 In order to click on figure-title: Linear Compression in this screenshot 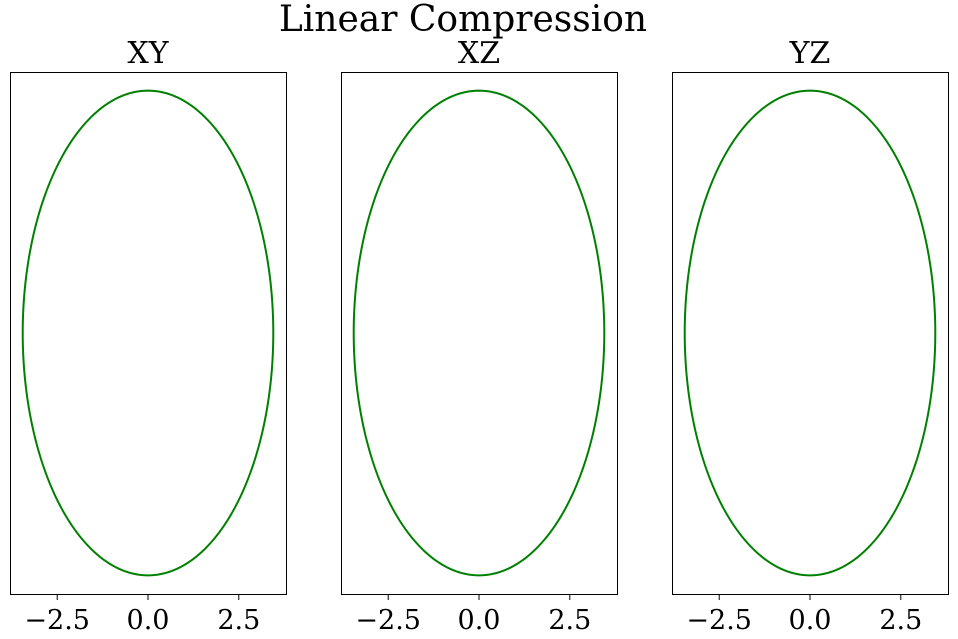, I will do `click(463, 20)`.